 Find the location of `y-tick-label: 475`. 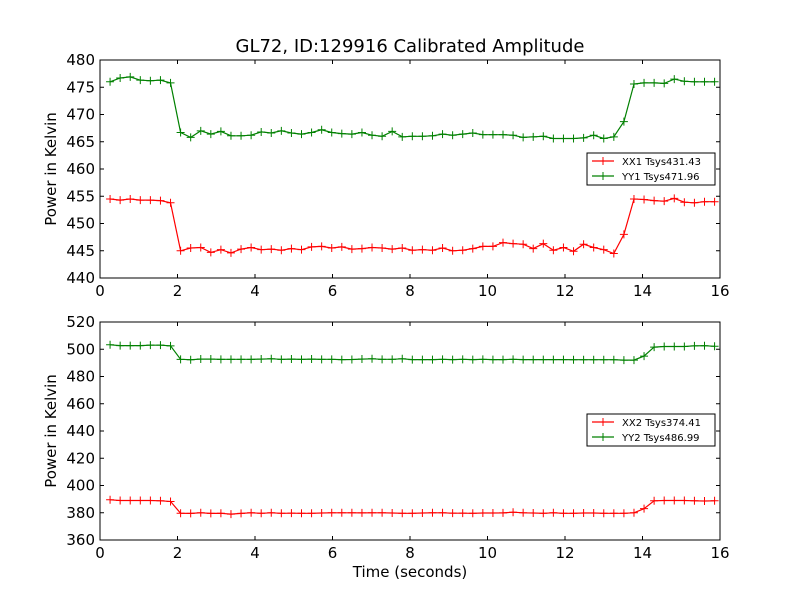

y-tick-label: 475 is located at coordinates (80, 87).